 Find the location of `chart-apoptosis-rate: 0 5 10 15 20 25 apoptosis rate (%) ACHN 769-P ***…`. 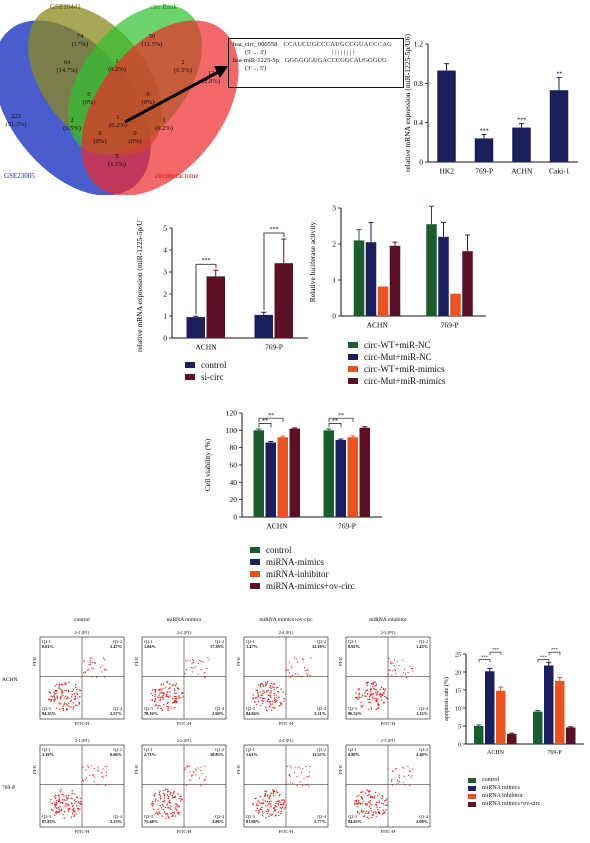

chart-apoptosis-rate: 0 5 10 15 20 25 apoptosis rate (%) ACHN 769-P ***… is located at coordinates (515, 702).